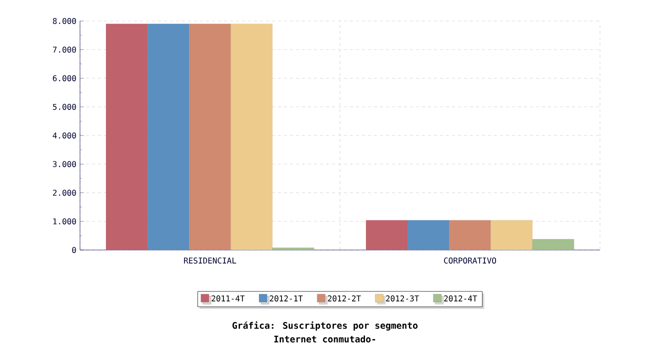 This screenshot has width=650, height=350. I want to click on y-tick-label: 4.000, so click(64, 135).